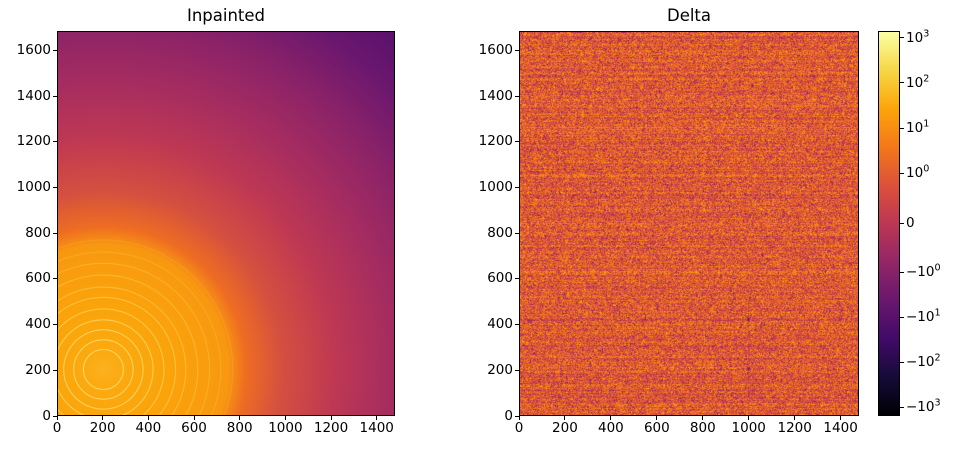  What do you see at coordinates (889, 223) in the screenshot?
I see `colorbar` at bounding box center [889, 223].